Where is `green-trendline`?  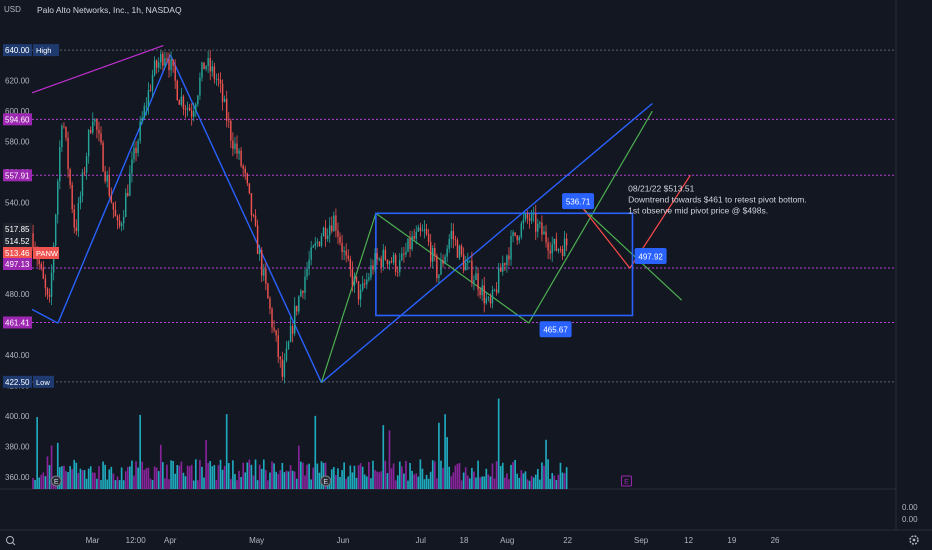
green-trendline is located at coordinates (590, 217).